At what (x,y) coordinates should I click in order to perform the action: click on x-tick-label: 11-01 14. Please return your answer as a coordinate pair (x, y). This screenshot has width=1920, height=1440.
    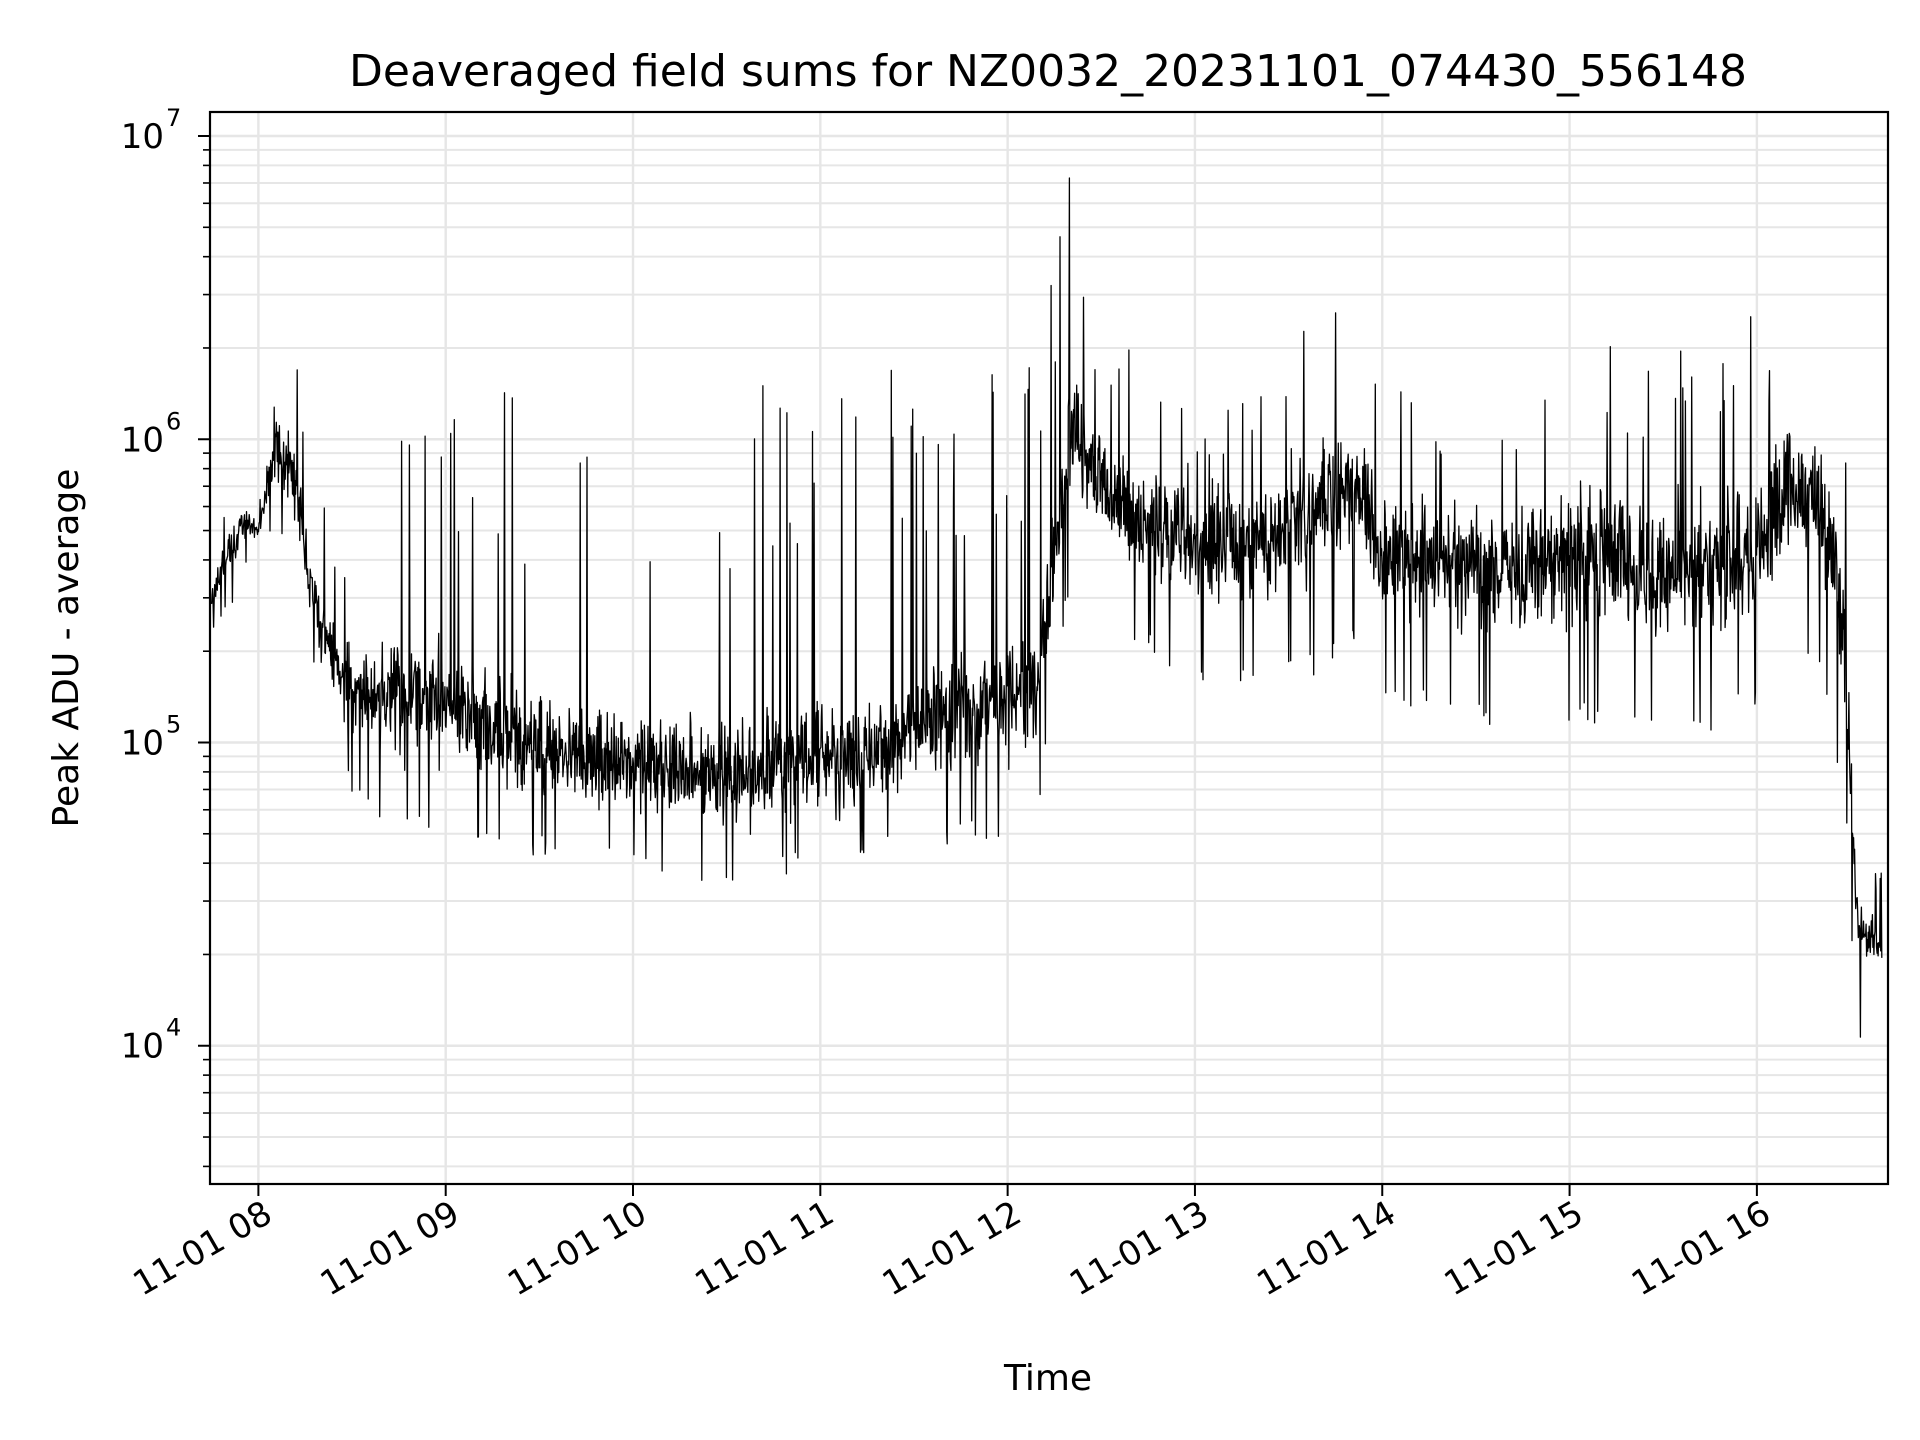
    Looking at the image, I should click on (1326, 1248).